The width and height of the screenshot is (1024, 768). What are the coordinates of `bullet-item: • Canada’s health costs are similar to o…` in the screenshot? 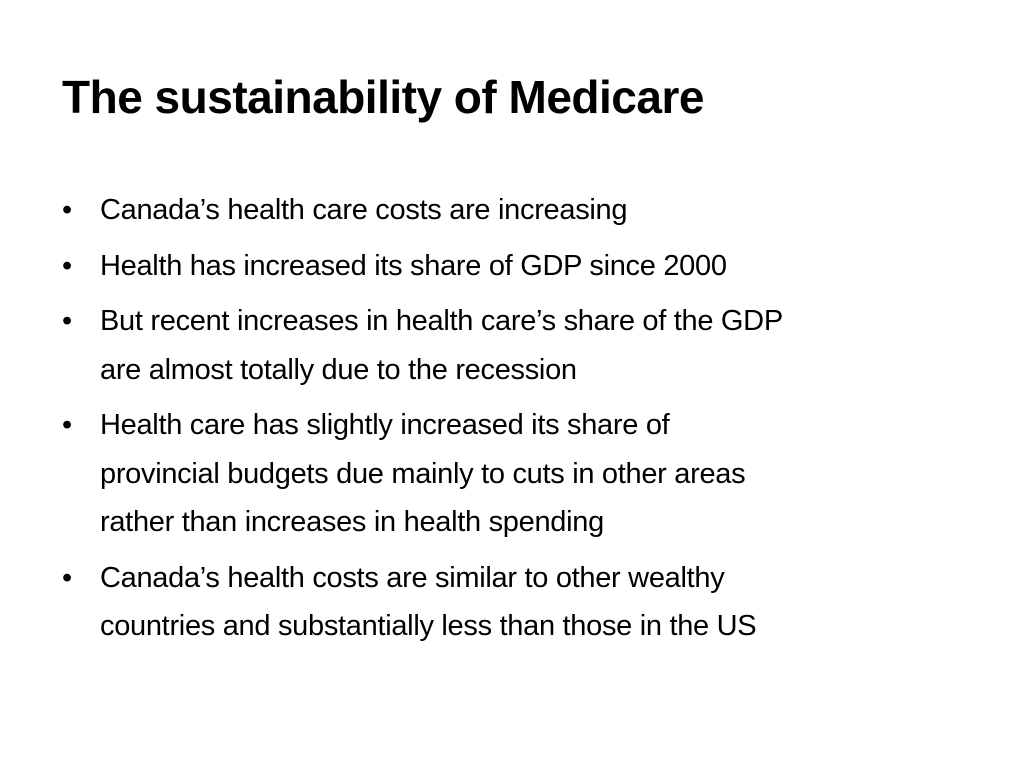 It's located at (518, 602).